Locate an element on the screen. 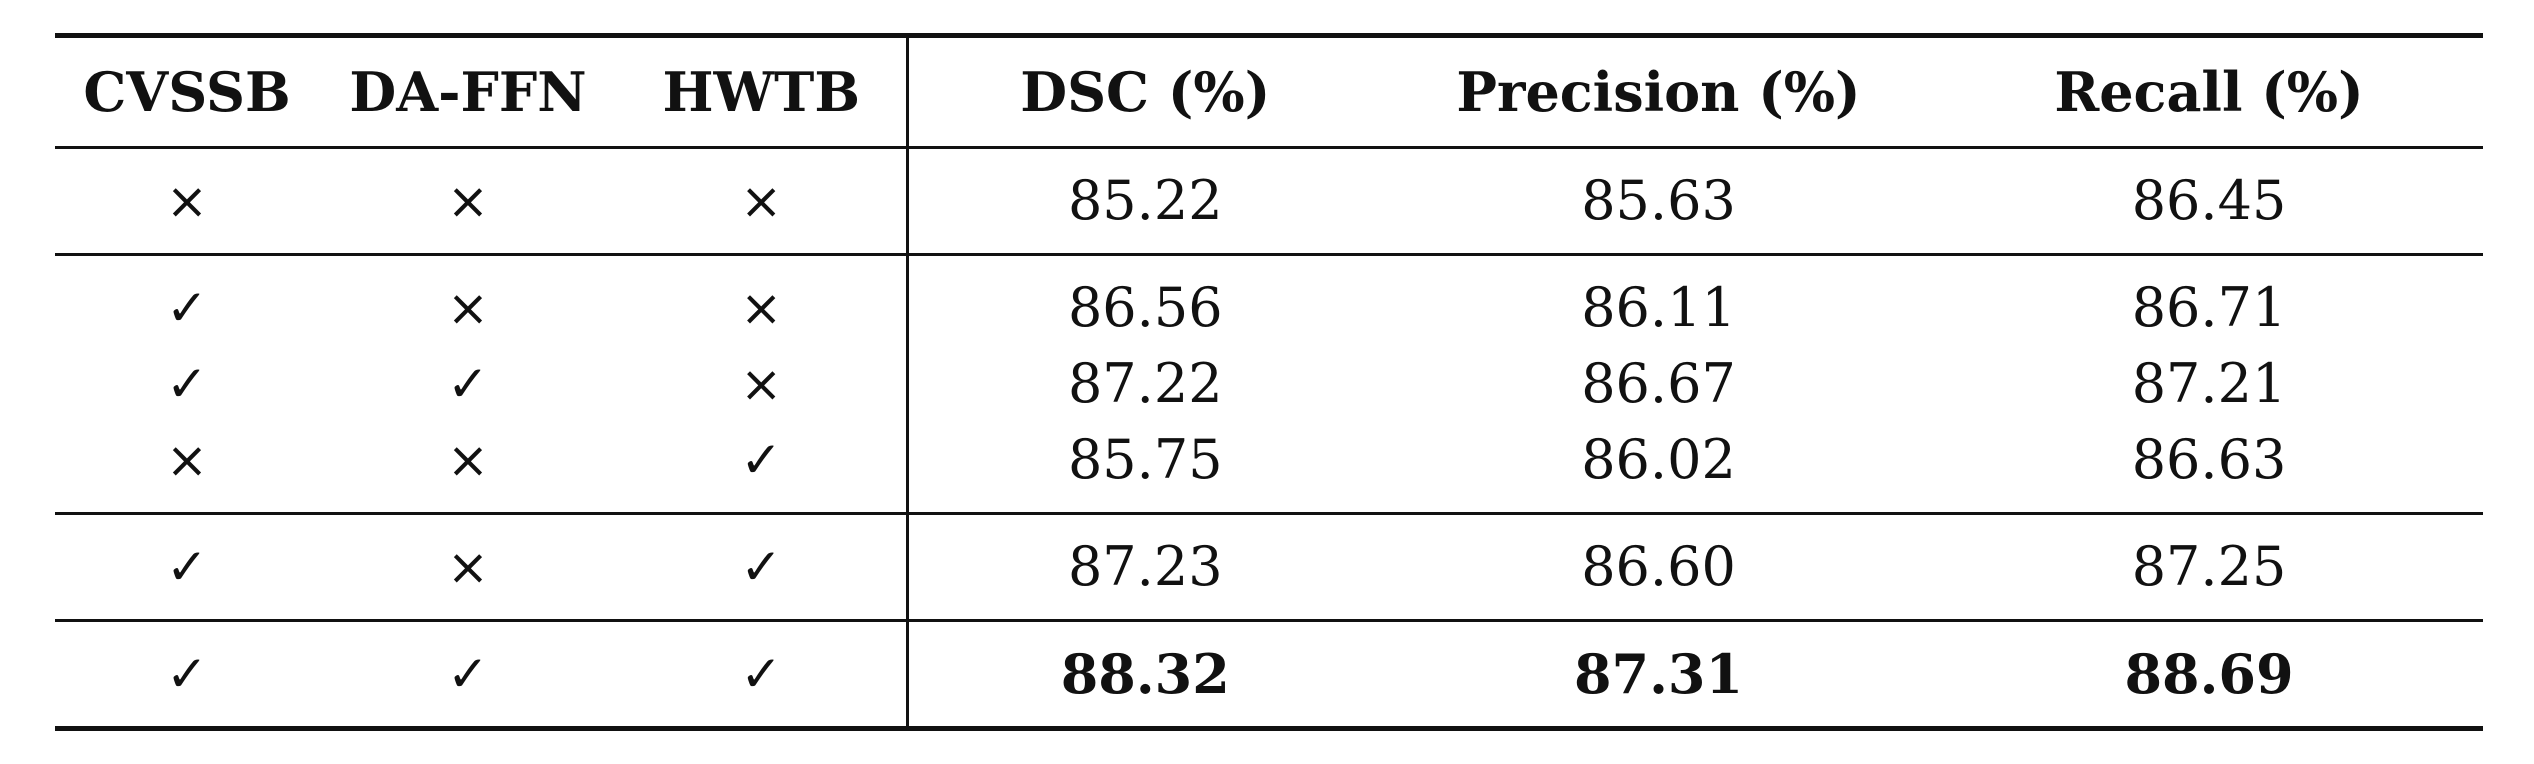 The image size is (2534, 764). cell-dsc: 87.22 is located at coordinates (1145, 383).